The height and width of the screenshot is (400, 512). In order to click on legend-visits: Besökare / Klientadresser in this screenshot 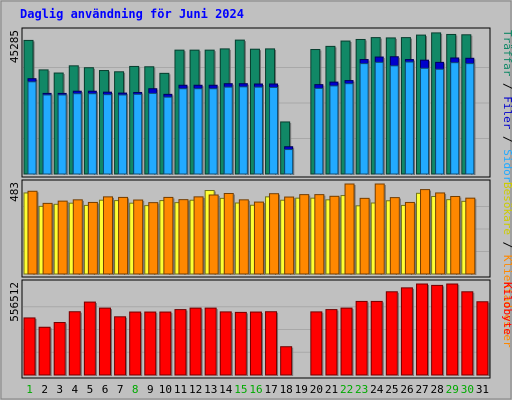, I will do `click(506, 265)`.